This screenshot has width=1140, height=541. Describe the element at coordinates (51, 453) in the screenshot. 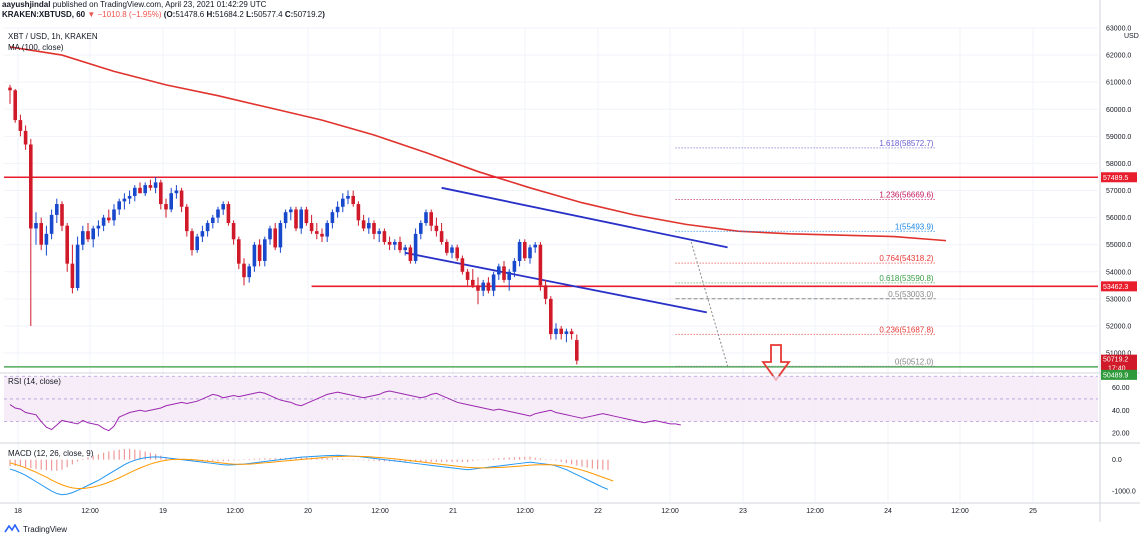

I see `macd-legend: MACD (12, 26, close, 9)` at that location.